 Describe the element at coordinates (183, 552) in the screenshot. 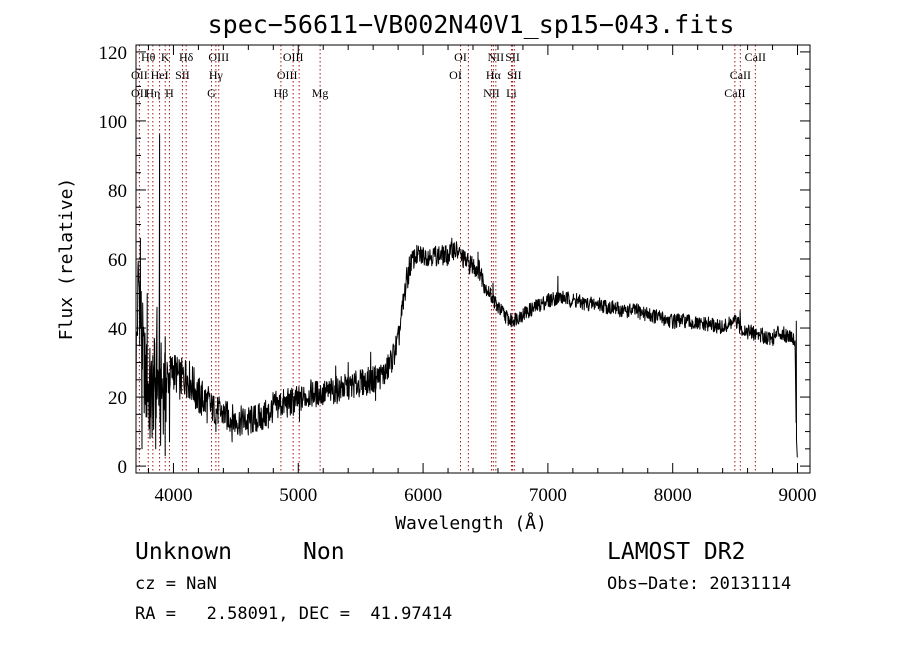

I see `object-class: Unknown` at that location.